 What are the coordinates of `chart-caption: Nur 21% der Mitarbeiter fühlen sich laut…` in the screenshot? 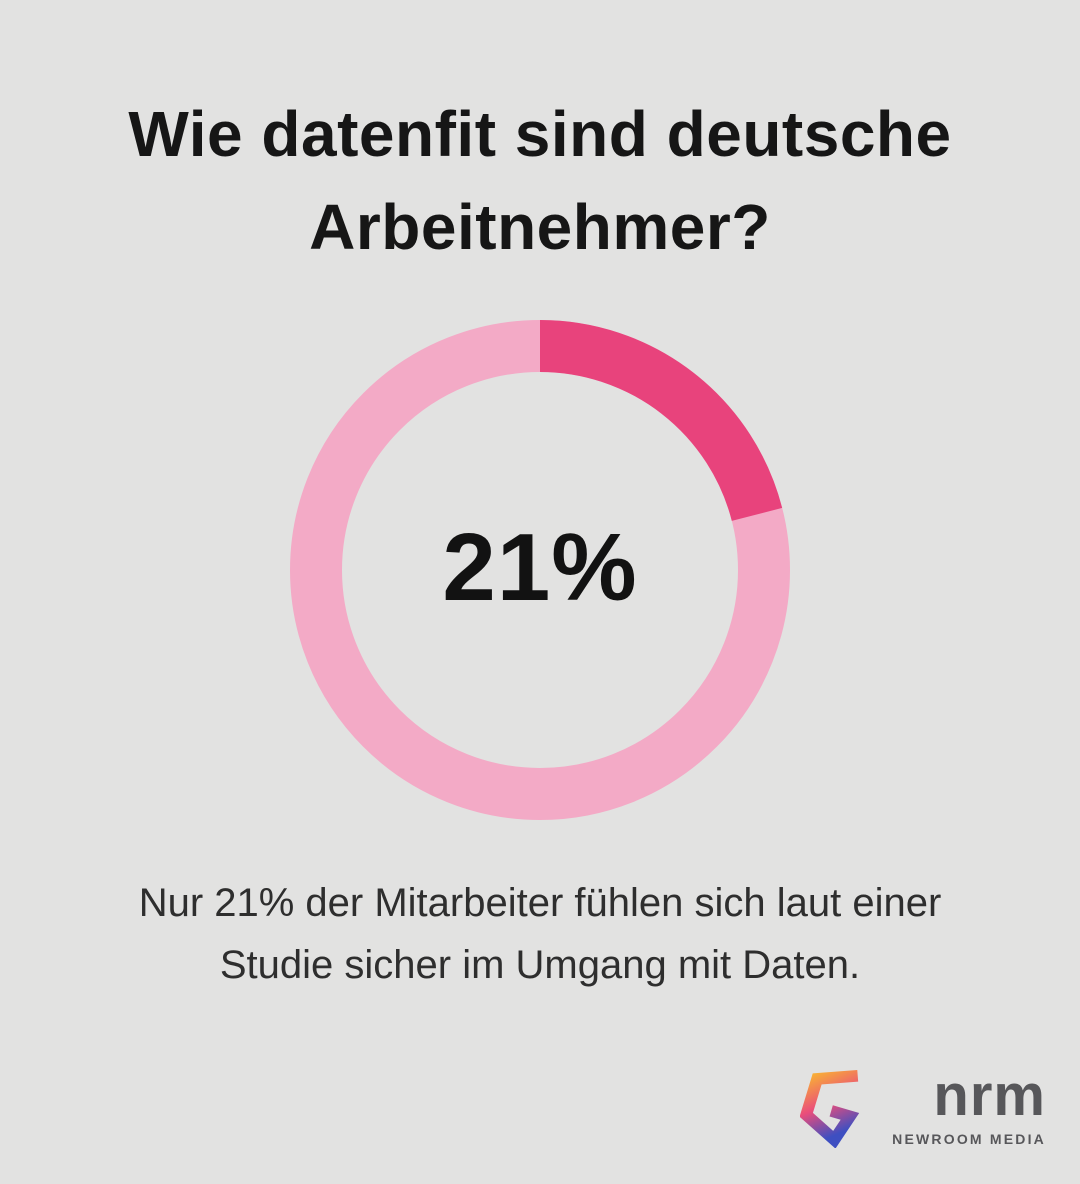 It's located at (540, 934).